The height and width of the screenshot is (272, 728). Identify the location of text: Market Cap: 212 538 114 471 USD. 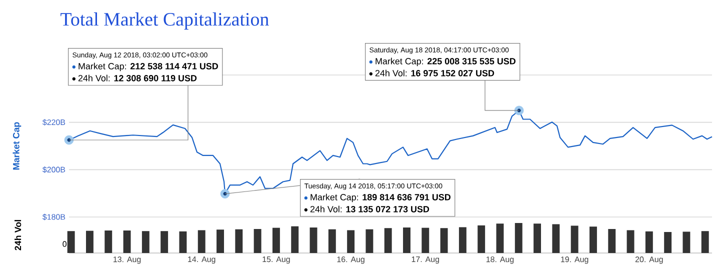
(148, 67).